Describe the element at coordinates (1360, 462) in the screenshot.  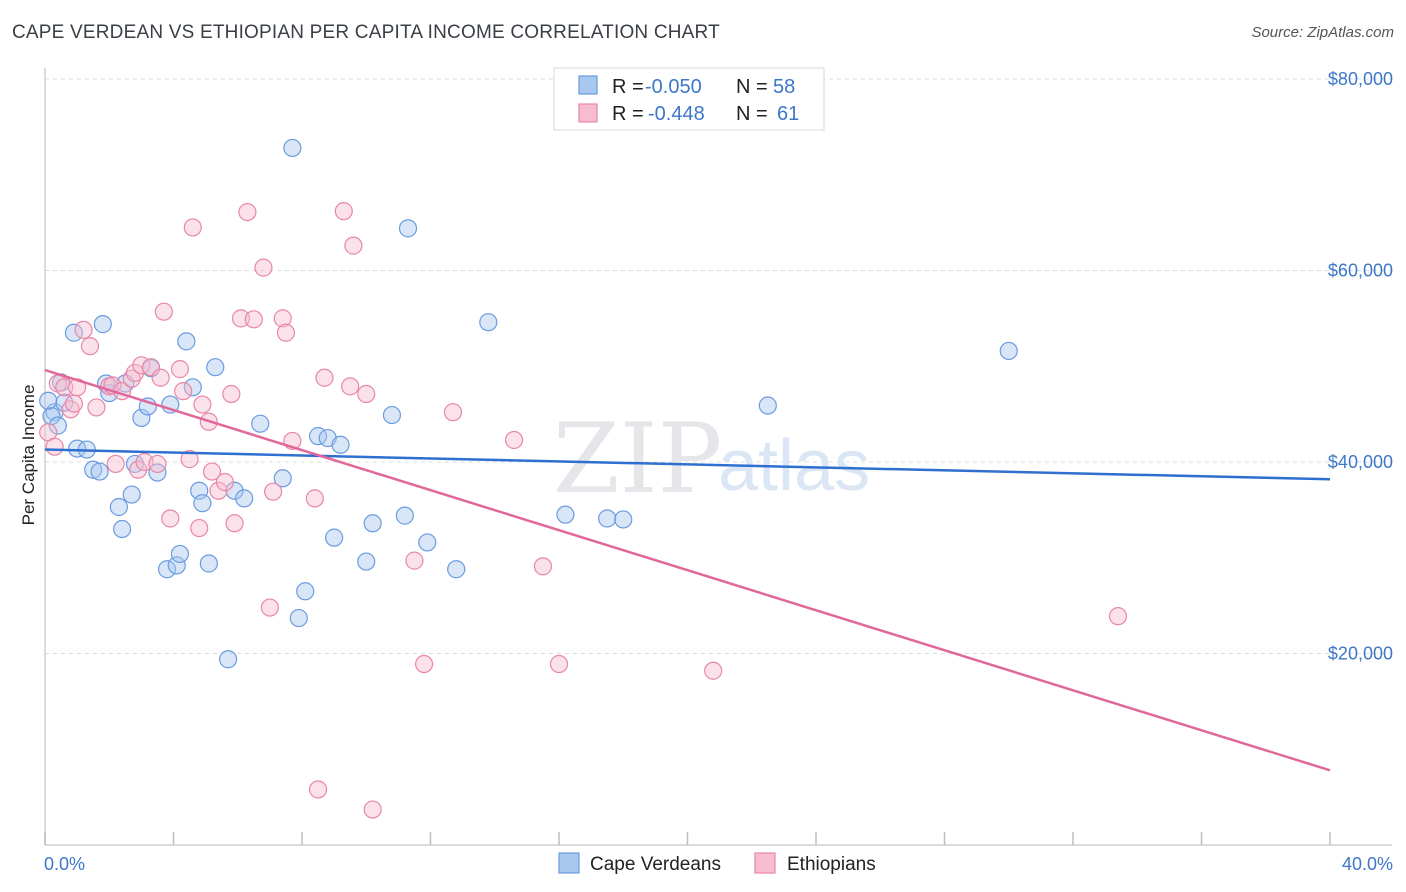
I see `y-tick-label: $40,000` at that location.